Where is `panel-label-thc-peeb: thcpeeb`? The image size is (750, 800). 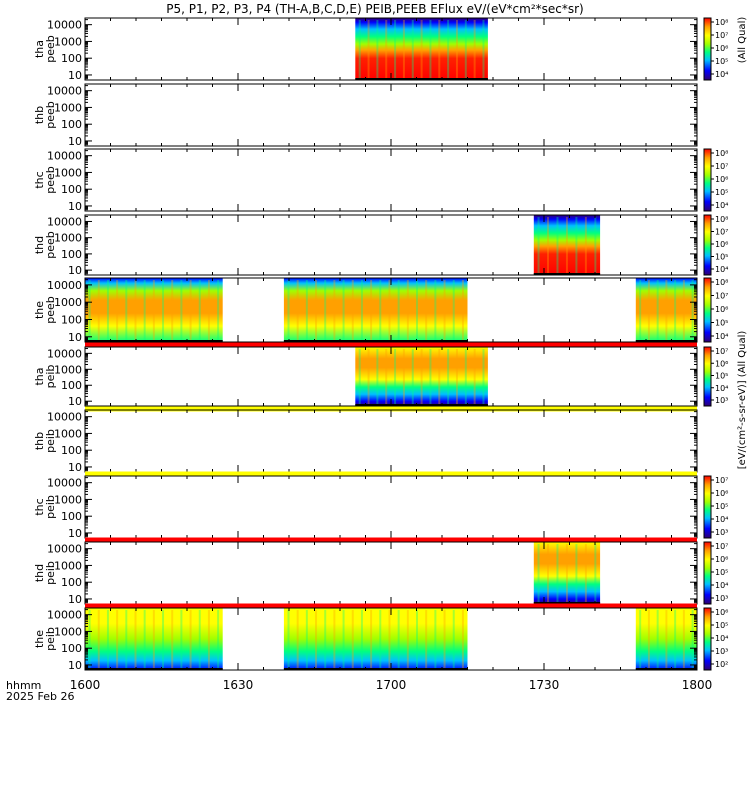
panel-label-thc-peeb: thcpeeb is located at coordinates (45, 180).